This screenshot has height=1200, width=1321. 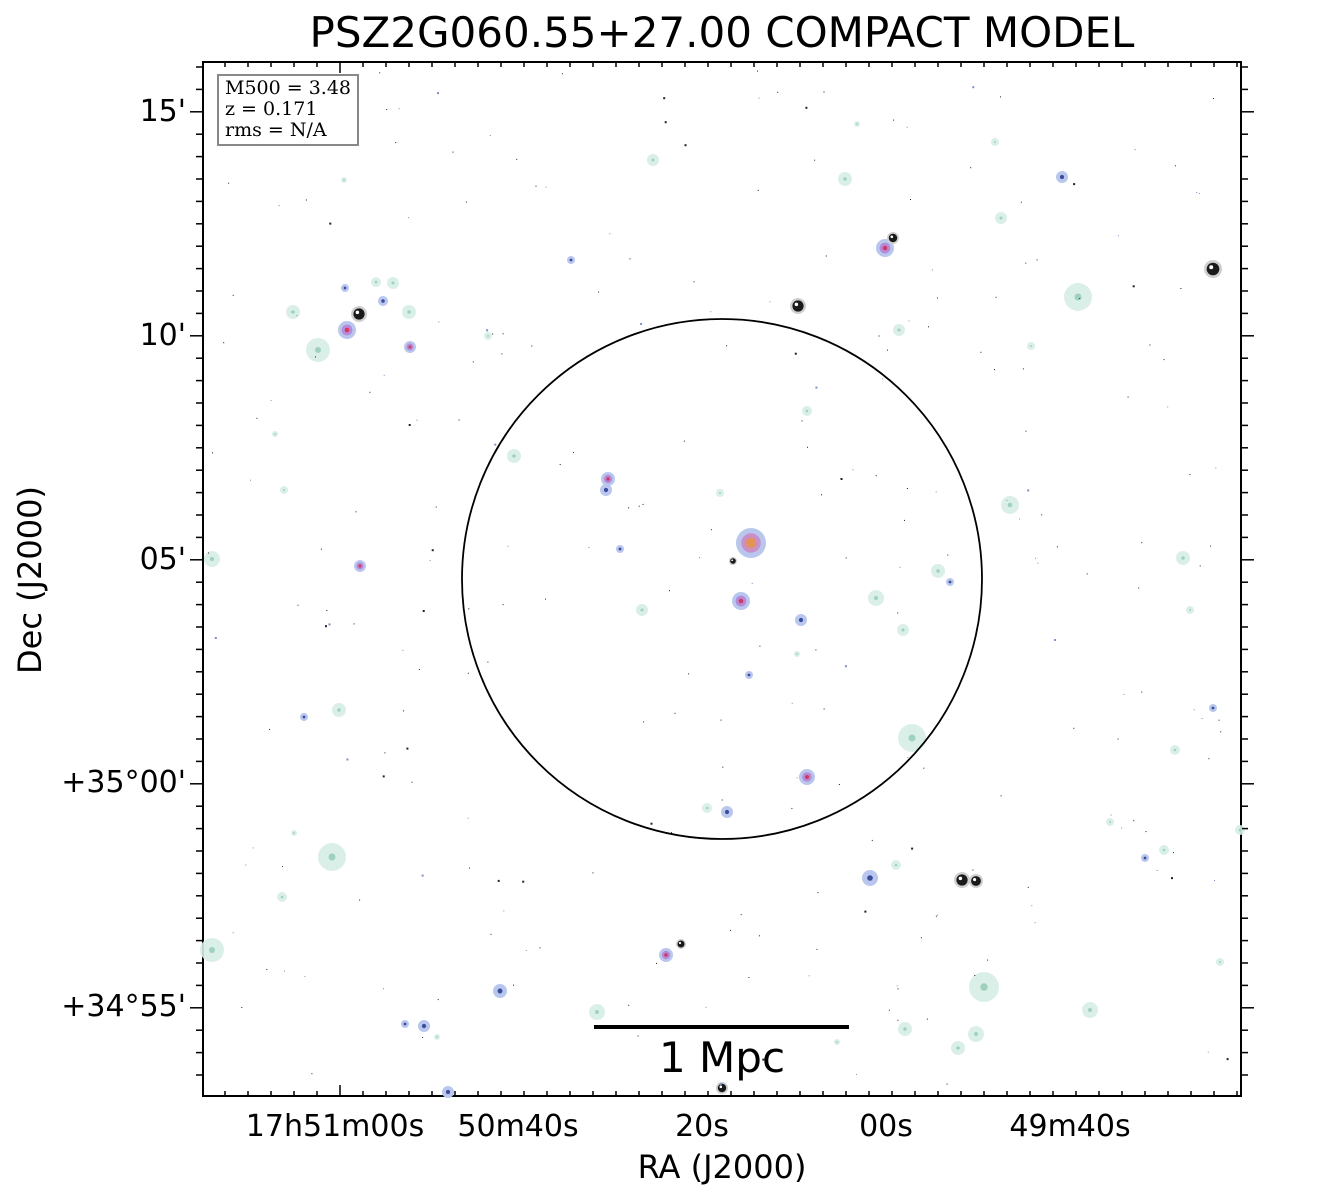 What do you see at coordinates (722, 1167) in the screenshot?
I see `x-axis-label: RA (J2000)` at bounding box center [722, 1167].